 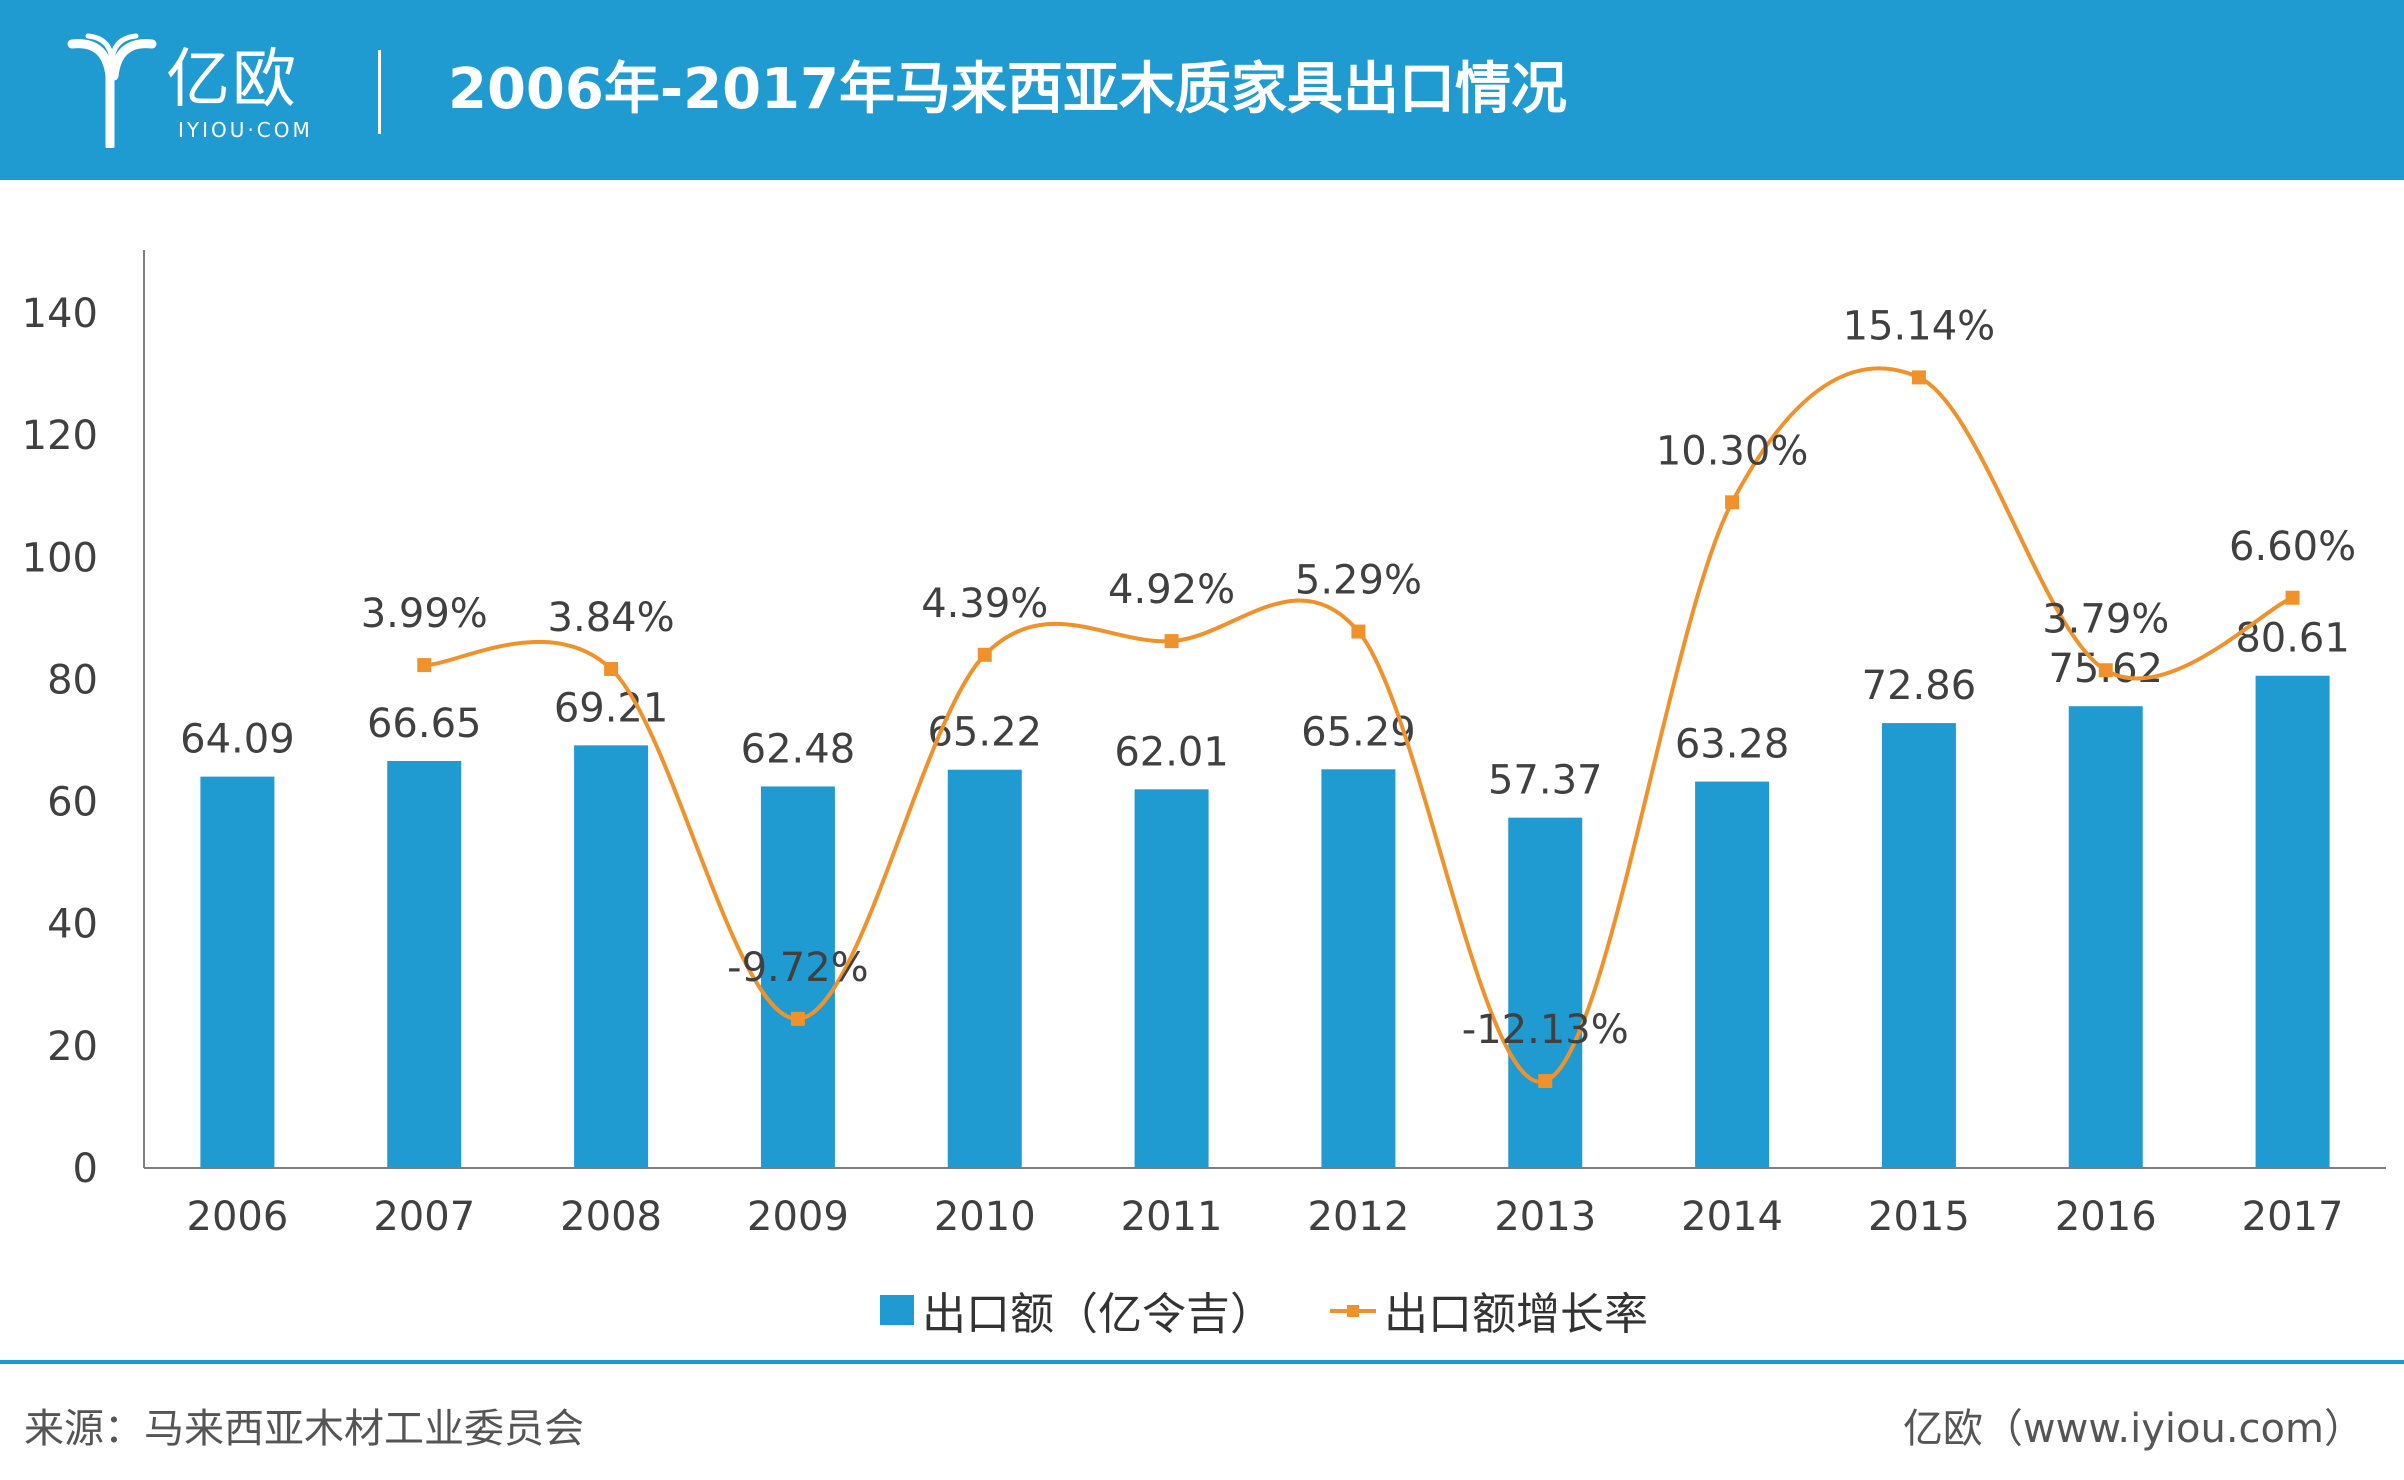 I want to click on brand-sub: IYIOU·COM, so click(x=245, y=130).